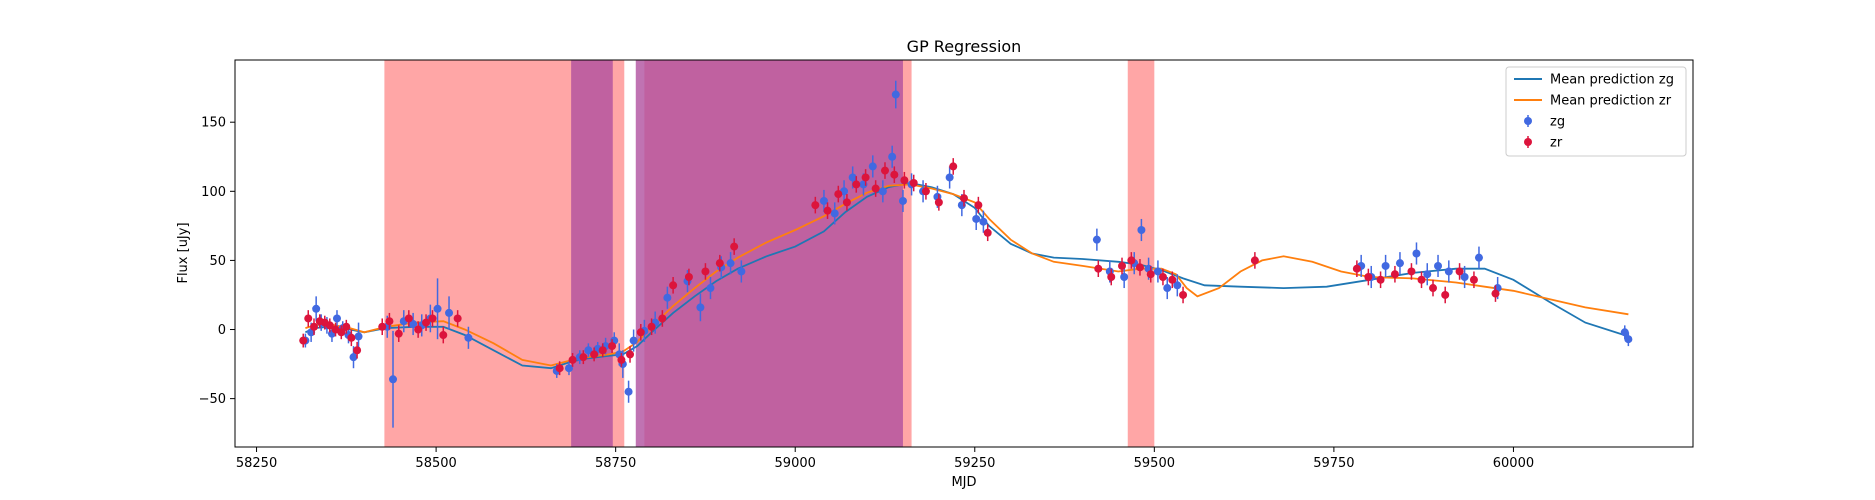 The height and width of the screenshot is (500, 1875). Describe the element at coordinates (885, 459) in the screenshot. I see `x-axis: 58250 58500 58750 59000 59250 59500 59750 60000` at that location.